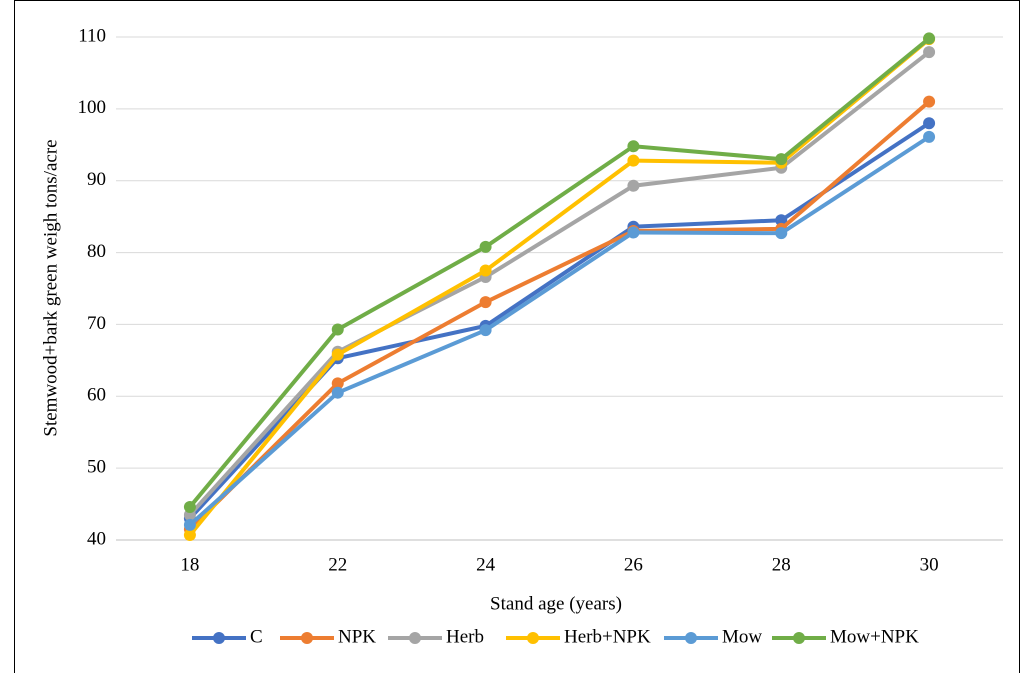  Describe the element at coordinates (781, 564) in the screenshot. I see `x-tick-label: 28` at that location.